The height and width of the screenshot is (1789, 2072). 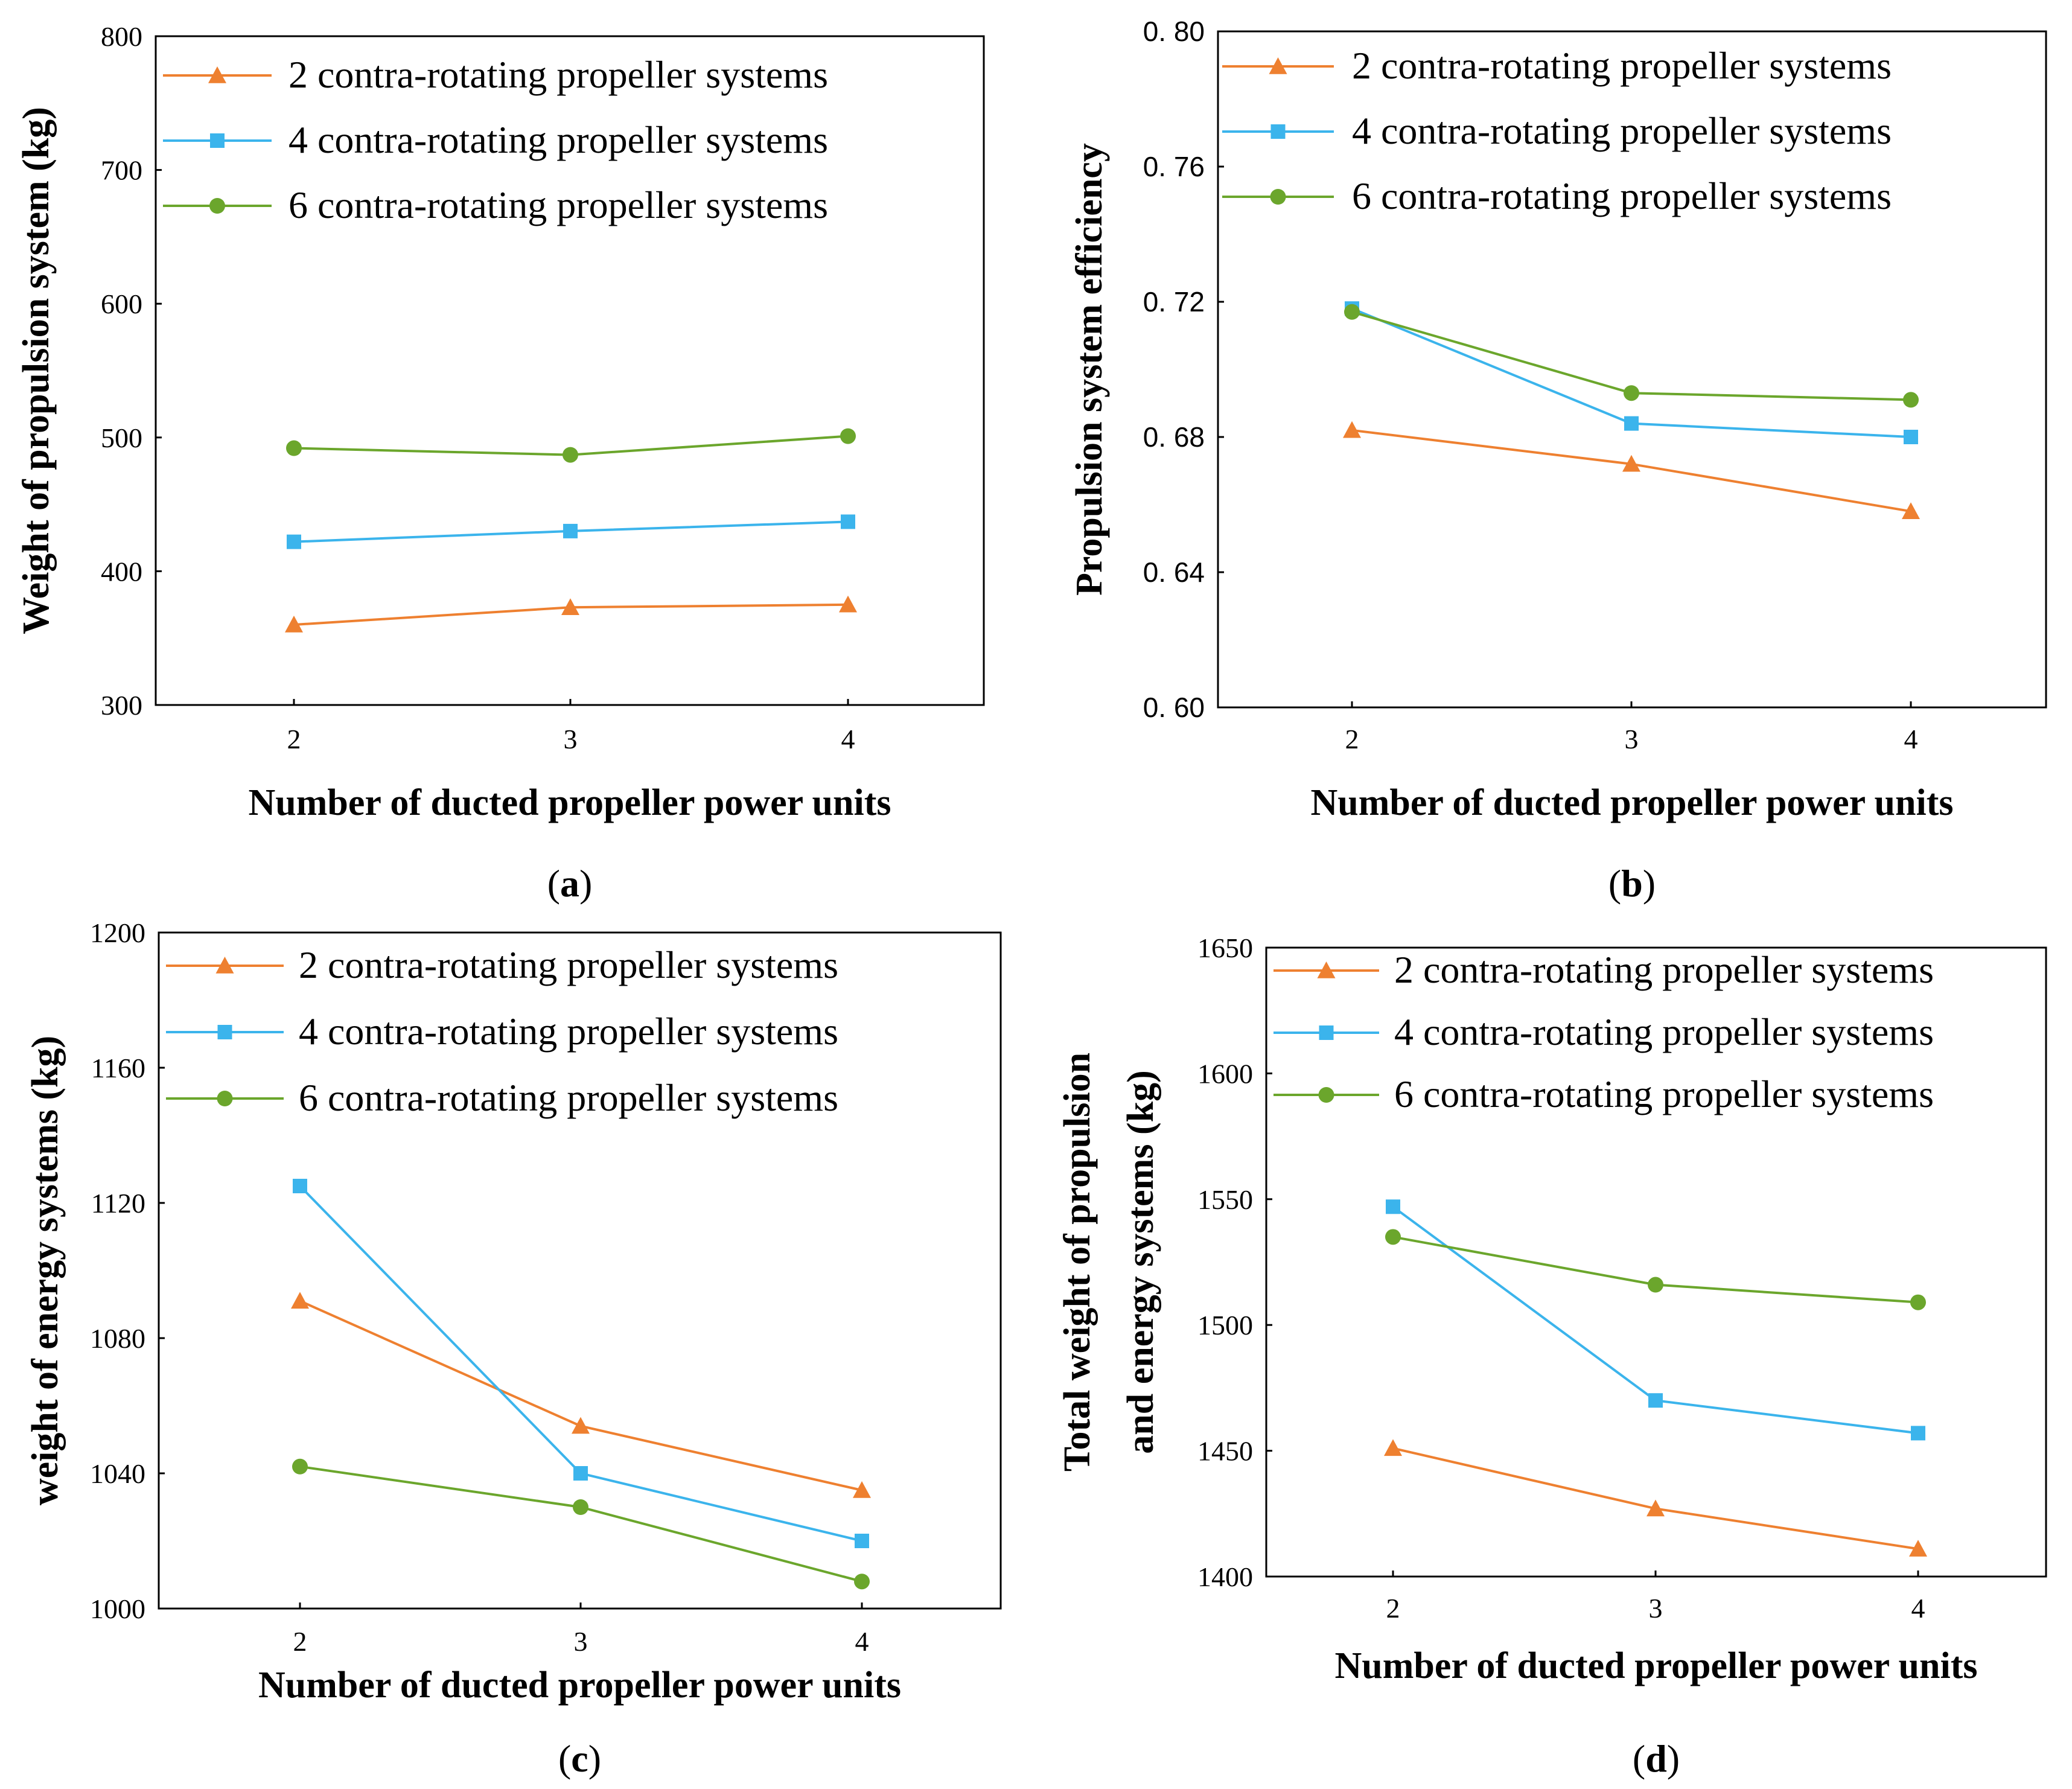 I want to click on chart-b-ytick-label: 0. 76, so click(x=1174, y=166).